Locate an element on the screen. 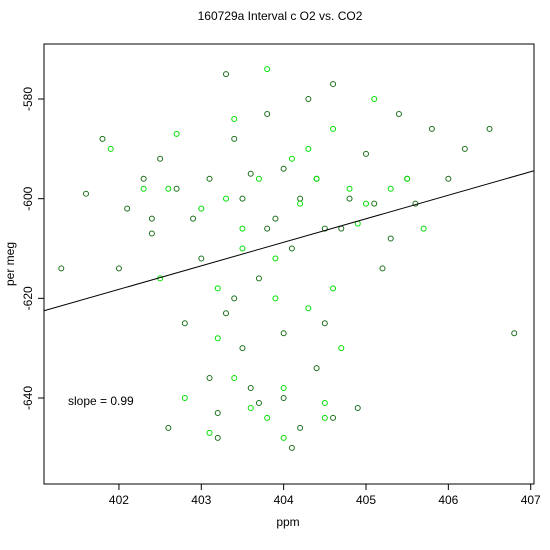 The height and width of the screenshot is (550, 550). x-tick-label: 405 is located at coordinates (366, 500).